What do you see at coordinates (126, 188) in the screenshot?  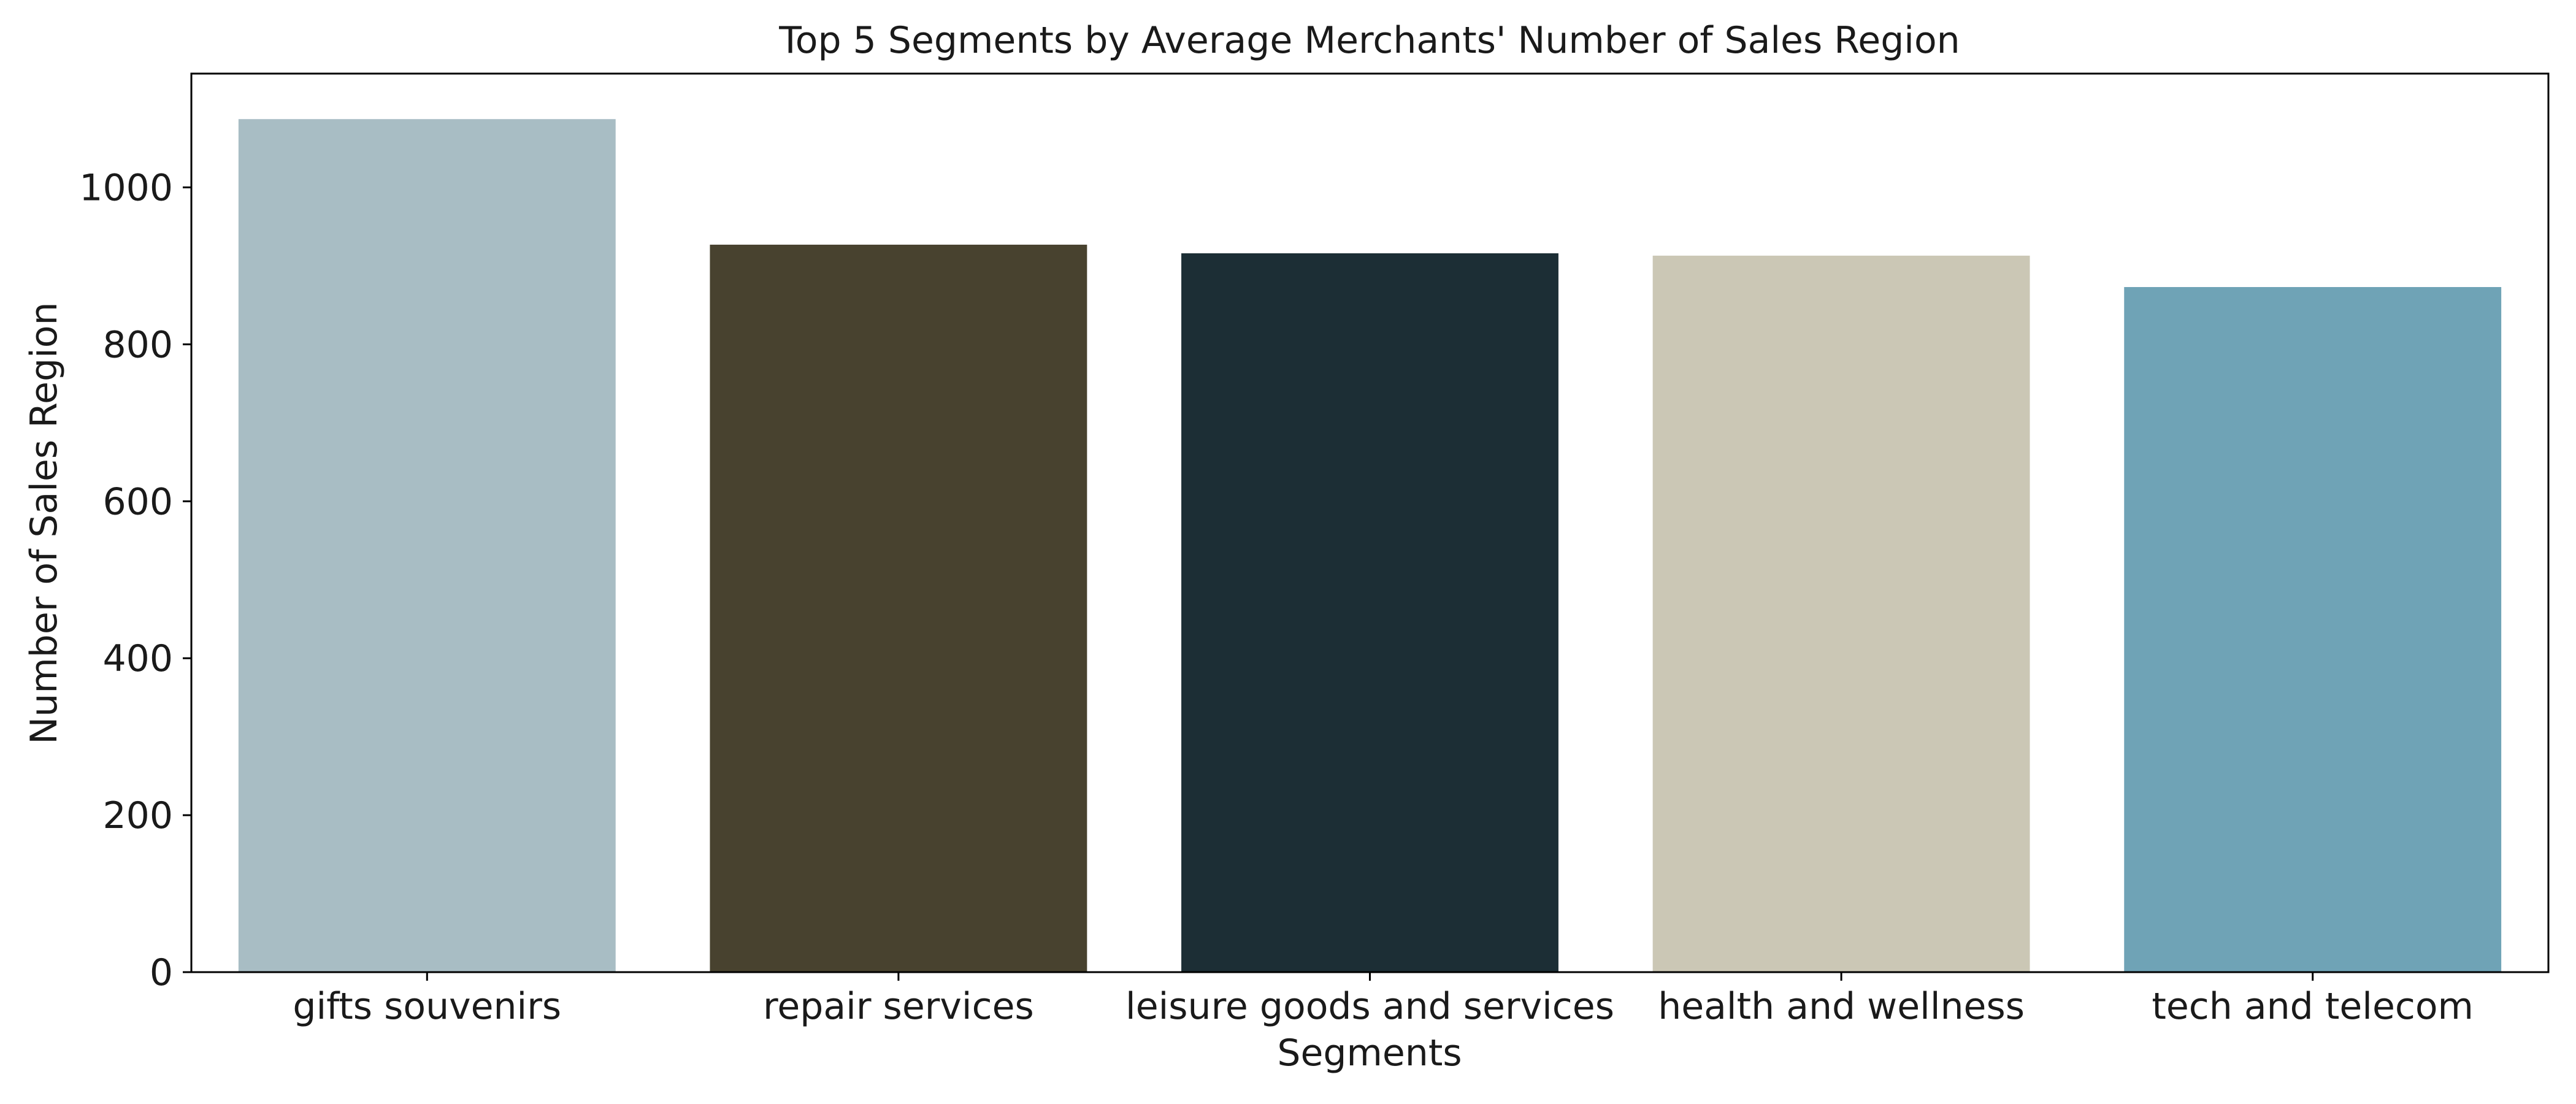 I see `y-tick-label-5: 1000` at bounding box center [126, 188].